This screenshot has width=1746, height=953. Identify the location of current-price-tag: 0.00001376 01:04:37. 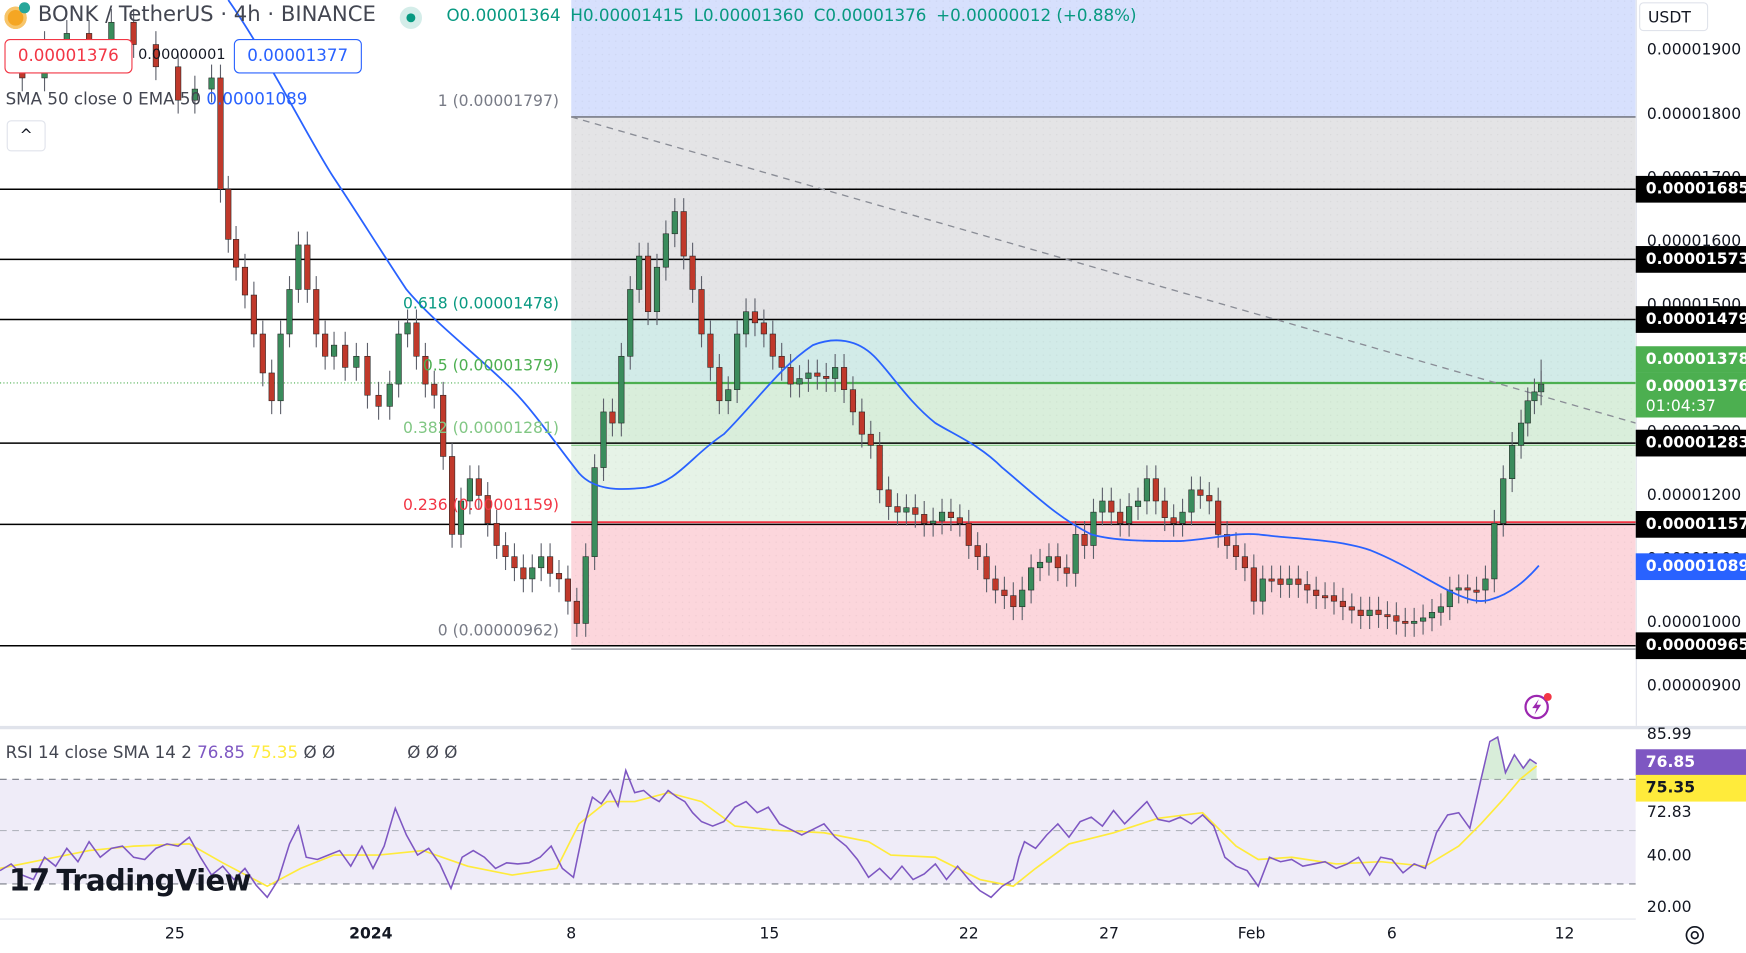
(1690, 395).